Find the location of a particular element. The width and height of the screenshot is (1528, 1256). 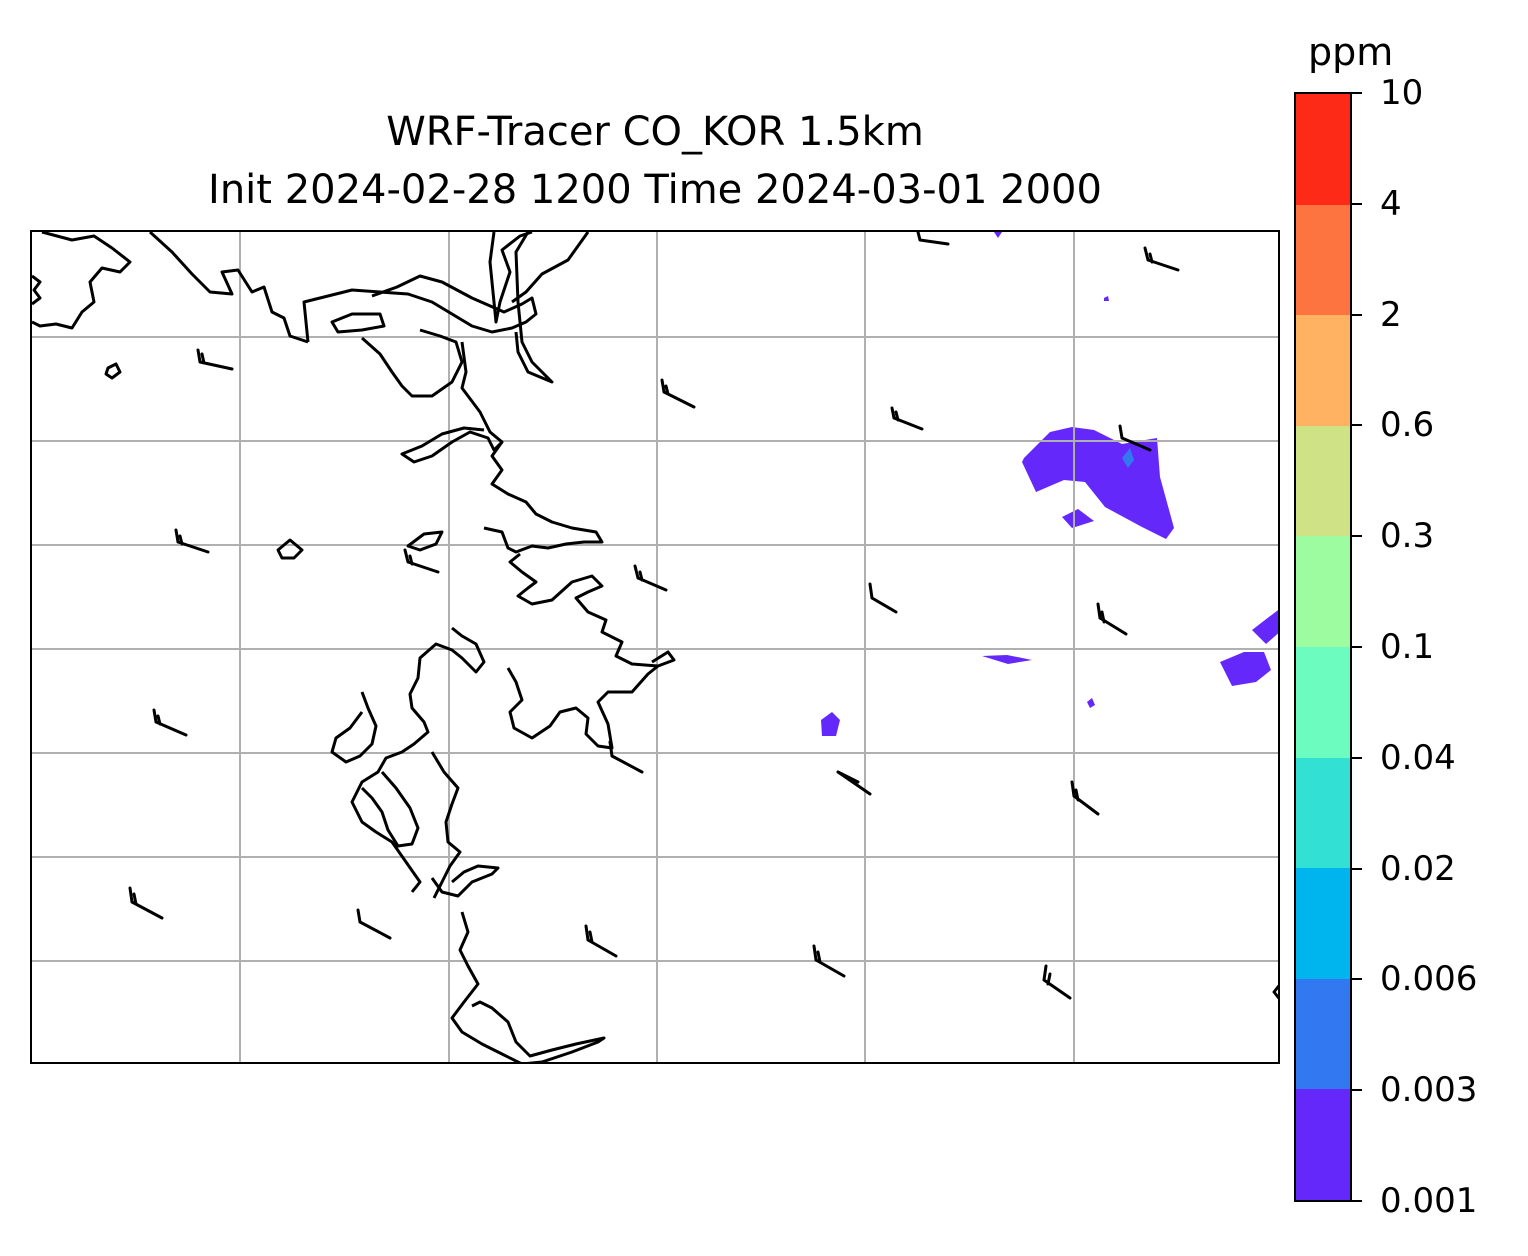

colorbar-tick-label: 0.3 is located at coordinates (1407, 536).